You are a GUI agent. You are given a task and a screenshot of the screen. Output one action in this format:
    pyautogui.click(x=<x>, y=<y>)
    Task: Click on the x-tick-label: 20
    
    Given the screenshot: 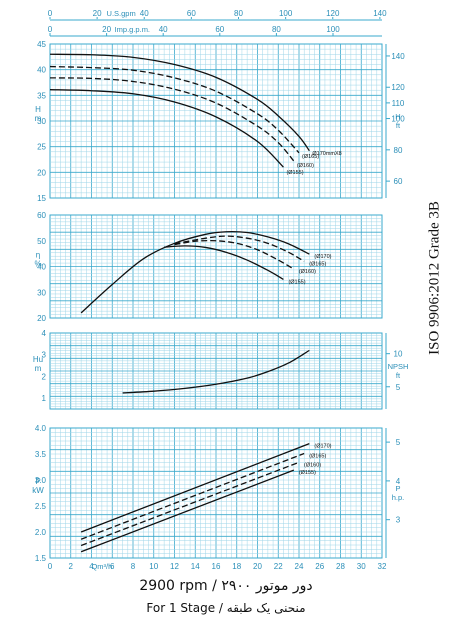 What is the action you would take?
    pyautogui.click(x=257, y=566)
    